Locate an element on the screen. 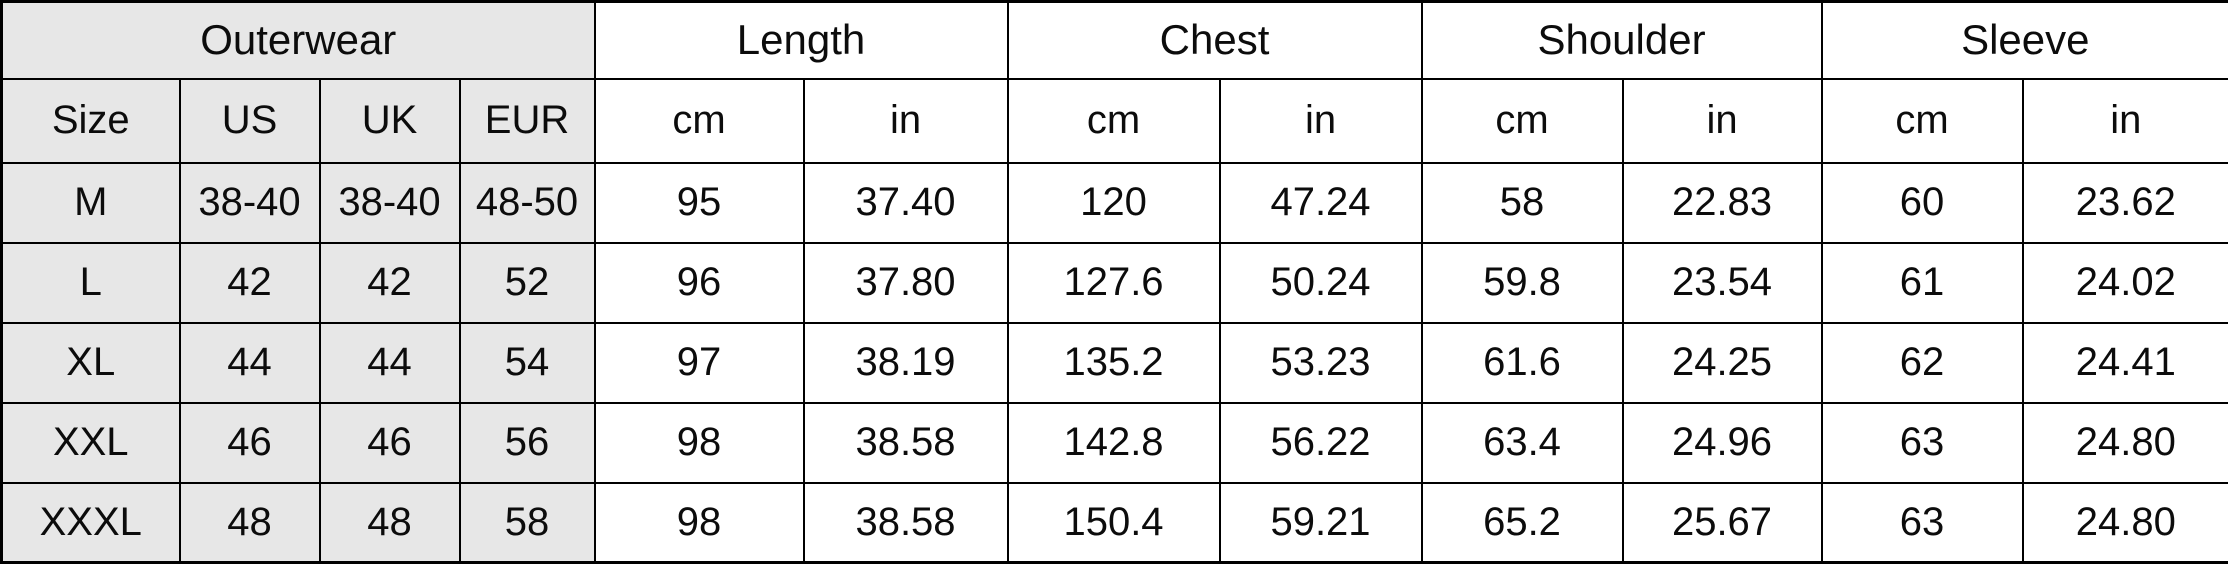 The height and width of the screenshot is (564, 2228). cell-us: 48 is located at coordinates (250, 523).